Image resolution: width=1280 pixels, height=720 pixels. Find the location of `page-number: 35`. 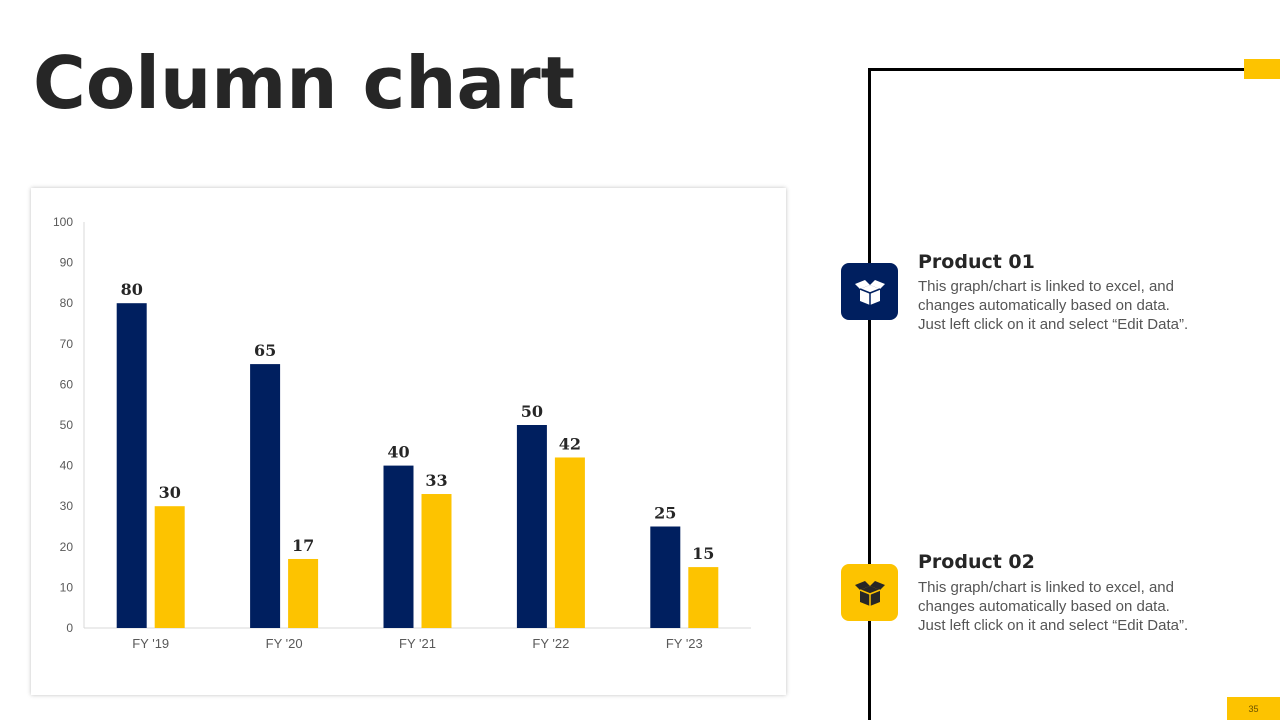

page-number: 35 is located at coordinates (1253, 708).